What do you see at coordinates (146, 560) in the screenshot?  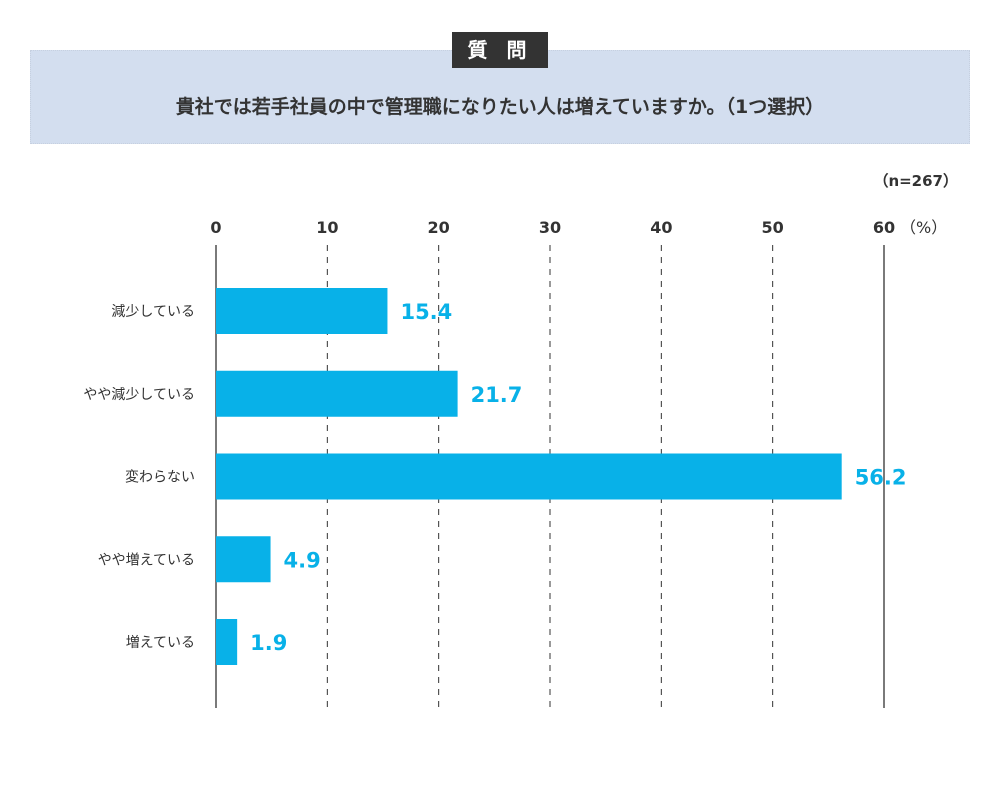 I see `category-label: やや増えている` at bounding box center [146, 560].